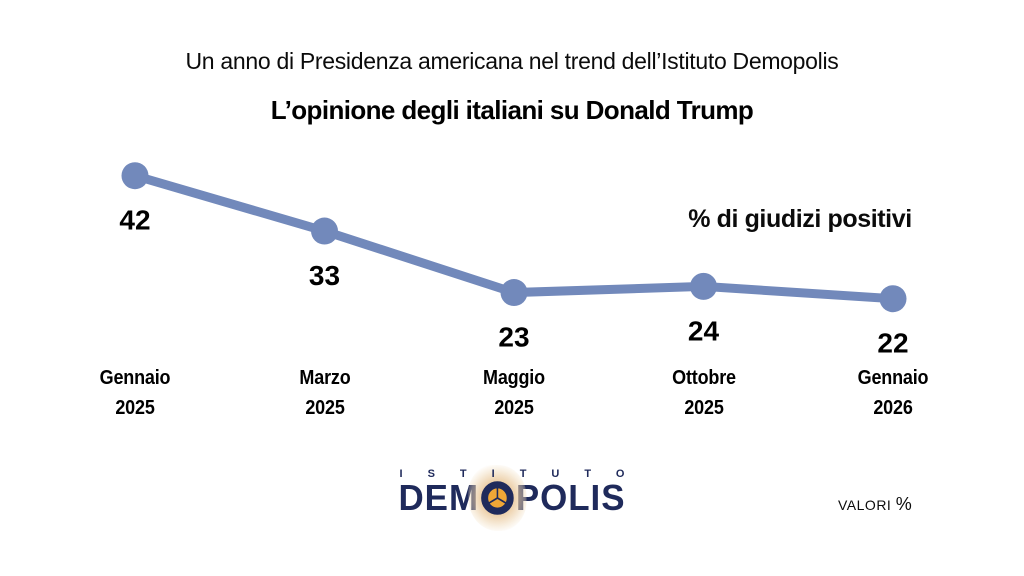 Image resolution: width=1024 pixels, height=576 pixels. What do you see at coordinates (570, 497) in the screenshot?
I see `logo-text-polis: POLIS` at bounding box center [570, 497].